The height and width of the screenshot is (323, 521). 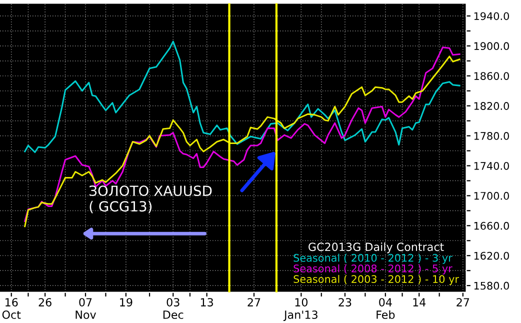 I want to click on x-tick-label: 07 Nov, so click(x=86, y=308).